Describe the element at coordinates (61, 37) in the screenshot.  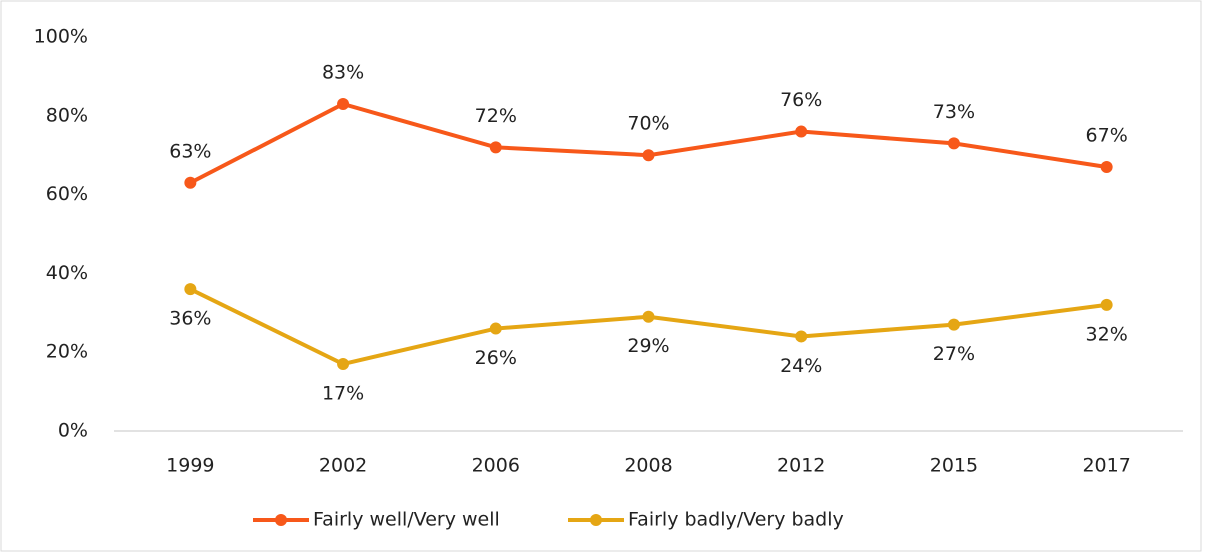
I see `y-tick-label: 100%` at that location.